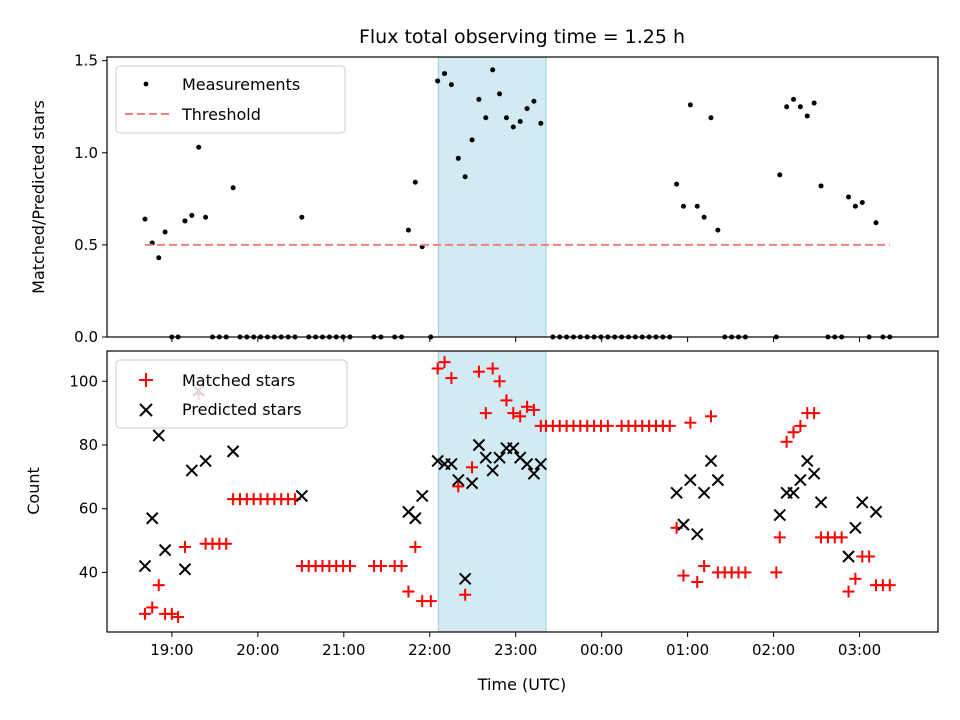 This screenshot has height=720, width=960. Describe the element at coordinates (88, 476) in the screenshot. I see `bottom-y-ticks: 40 60 80 100` at that location.